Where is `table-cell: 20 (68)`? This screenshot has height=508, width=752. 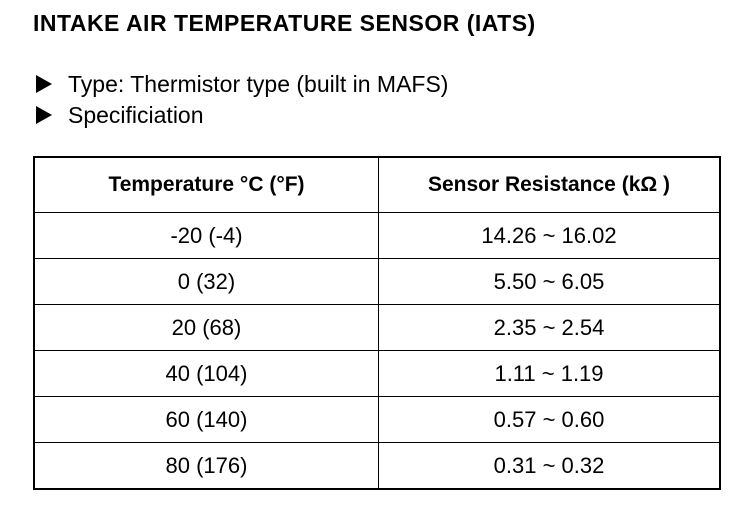
table-cell: 20 (68) is located at coordinates (206, 327).